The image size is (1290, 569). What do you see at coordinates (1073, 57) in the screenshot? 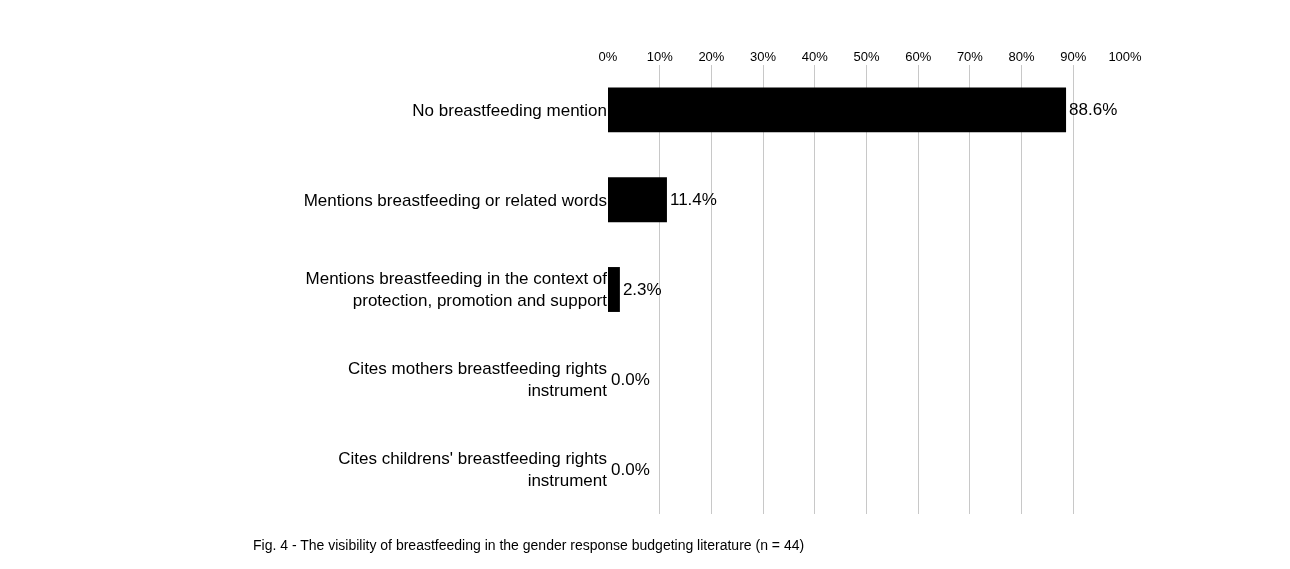
I see `x-tick-label: 90%` at bounding box center [1073, 57].